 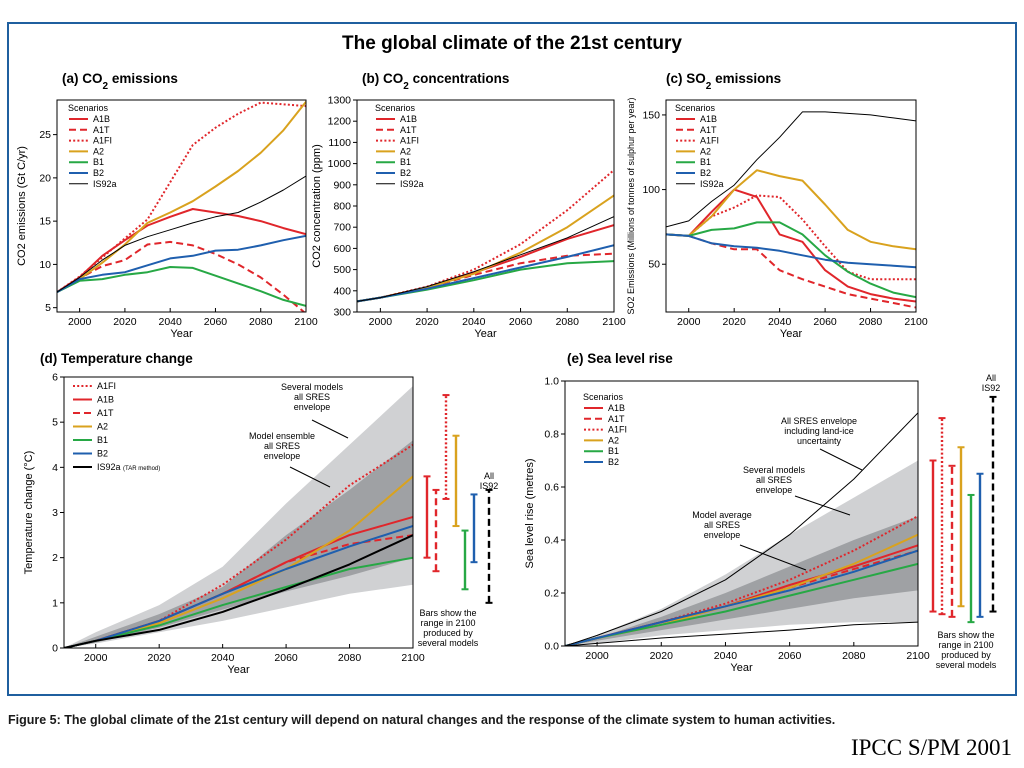 I want to click on annotation-land-ice: All SRES envelope, so click(x=819, y=421).